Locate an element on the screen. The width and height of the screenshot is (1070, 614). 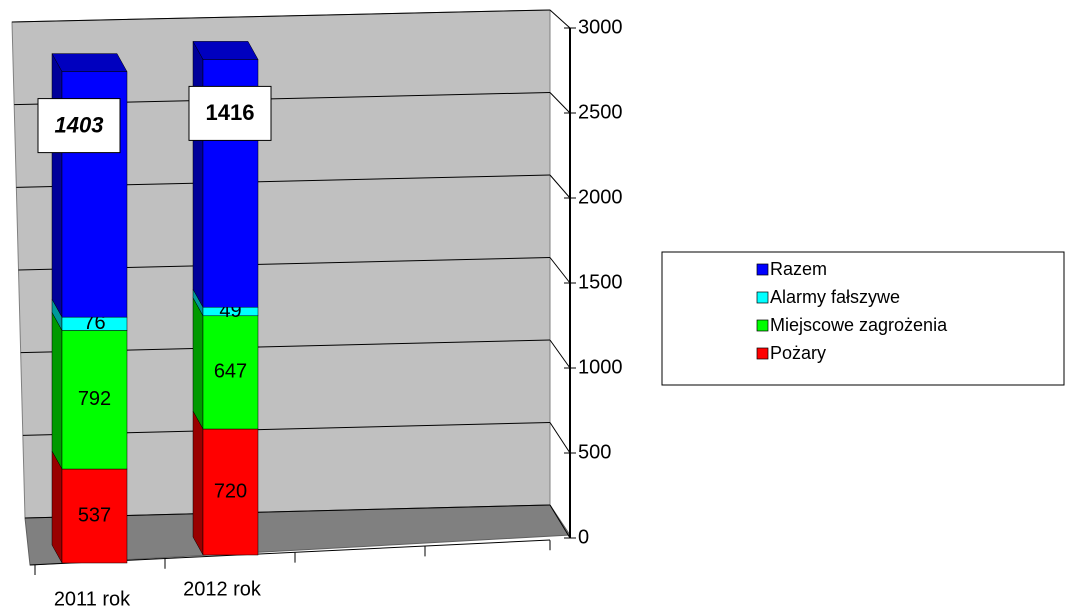
data-label: 1403 is located at coordinates (79, 124).